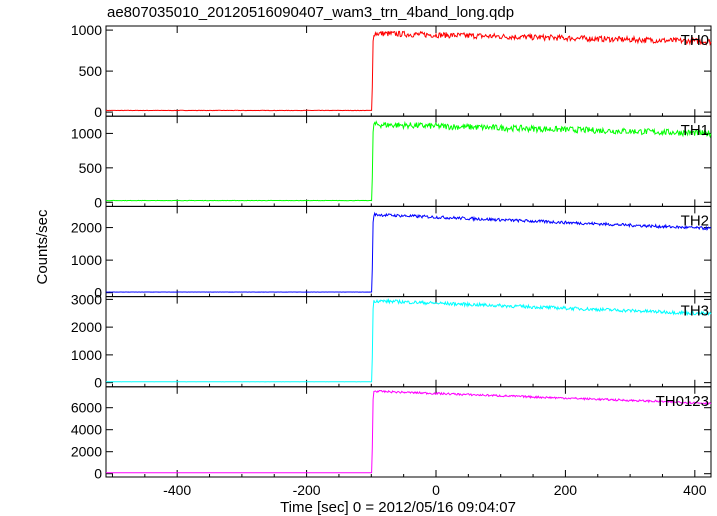  Describe the element at coordinates (98, 474) in the screenshot. I see `y-tick-label-th0123: 0` at that location.